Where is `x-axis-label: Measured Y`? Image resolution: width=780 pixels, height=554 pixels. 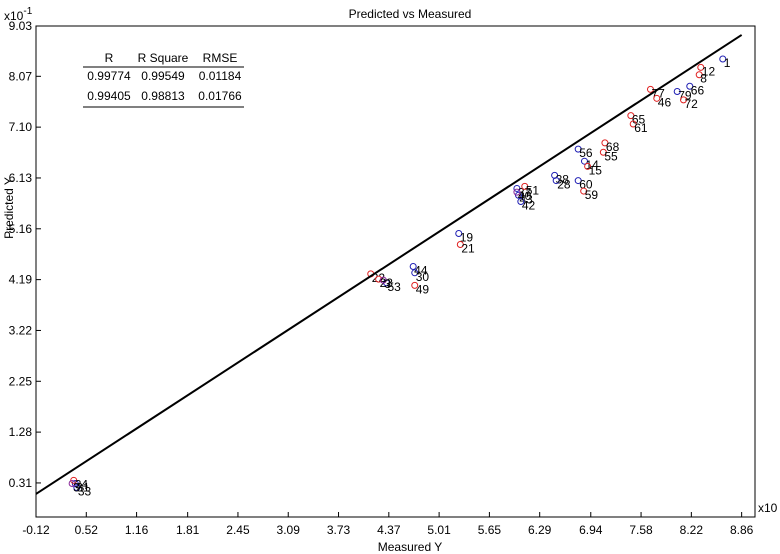 x-axis-label: Measured Y is located at coordinates (410, 547).